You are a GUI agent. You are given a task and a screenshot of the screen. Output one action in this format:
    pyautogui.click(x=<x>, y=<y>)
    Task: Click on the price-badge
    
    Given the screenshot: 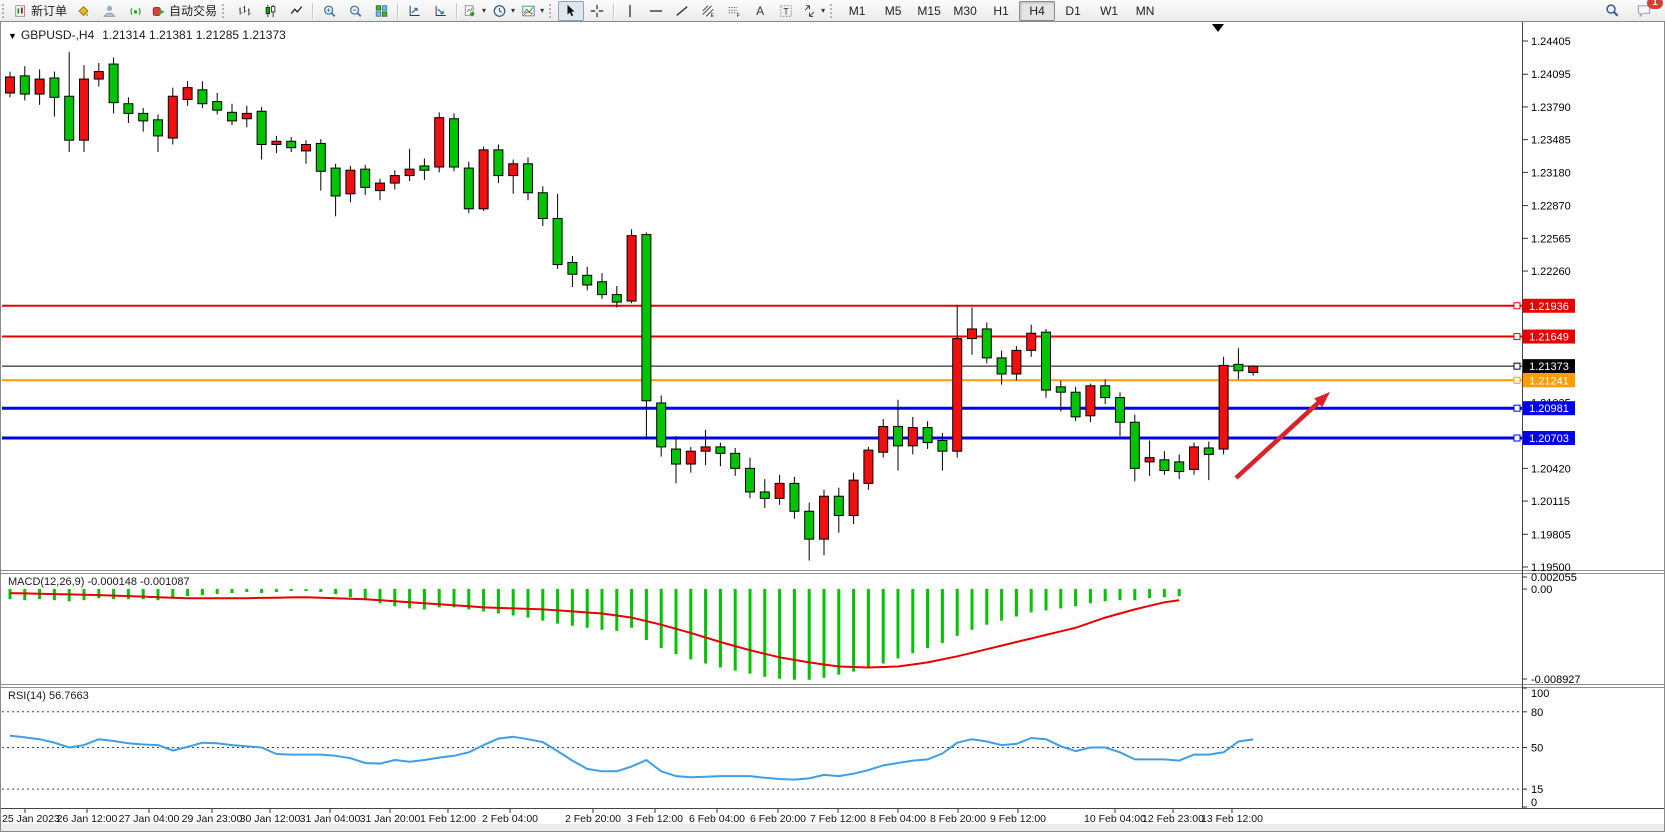 What is the action you would take?
    pyautogui.click(x=1549, y=438)
    